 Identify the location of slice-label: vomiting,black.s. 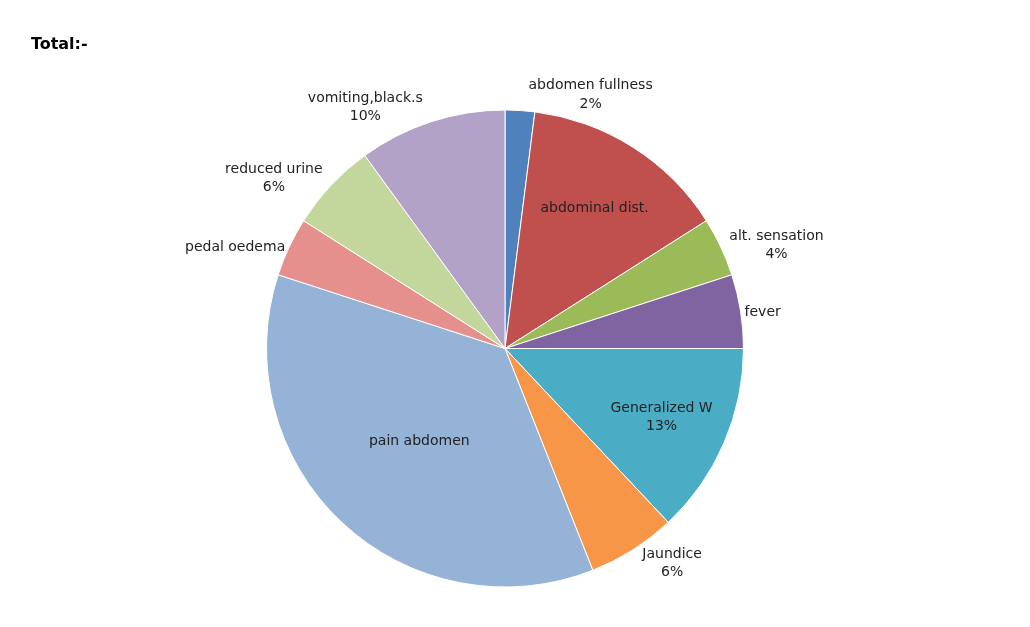
(365, 97).